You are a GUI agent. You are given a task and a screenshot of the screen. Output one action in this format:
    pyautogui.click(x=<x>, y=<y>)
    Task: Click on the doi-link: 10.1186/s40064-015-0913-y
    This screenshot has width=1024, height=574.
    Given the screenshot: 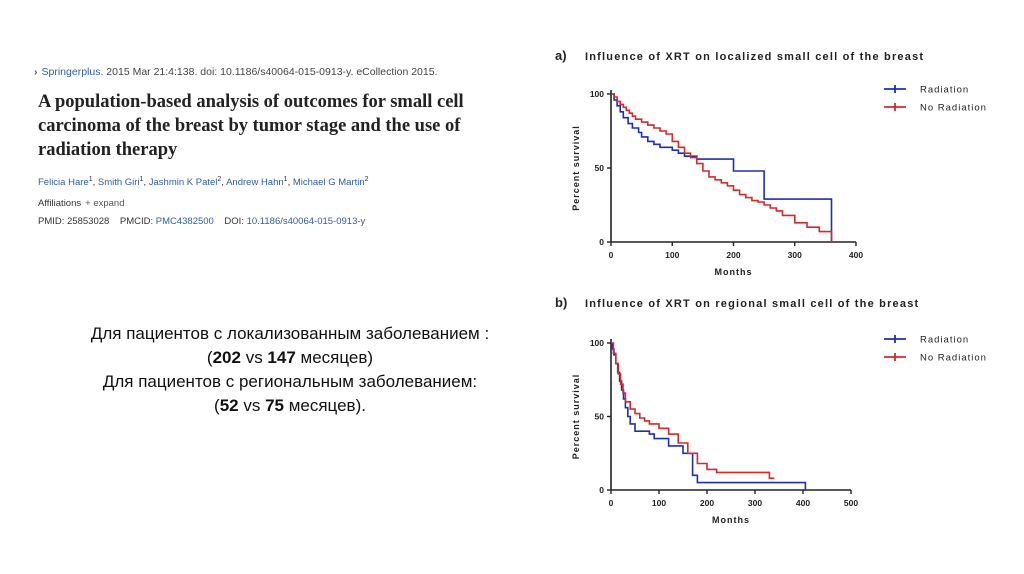 What is the action you would take?
    pyautogui.click(x=306, y=221)
    